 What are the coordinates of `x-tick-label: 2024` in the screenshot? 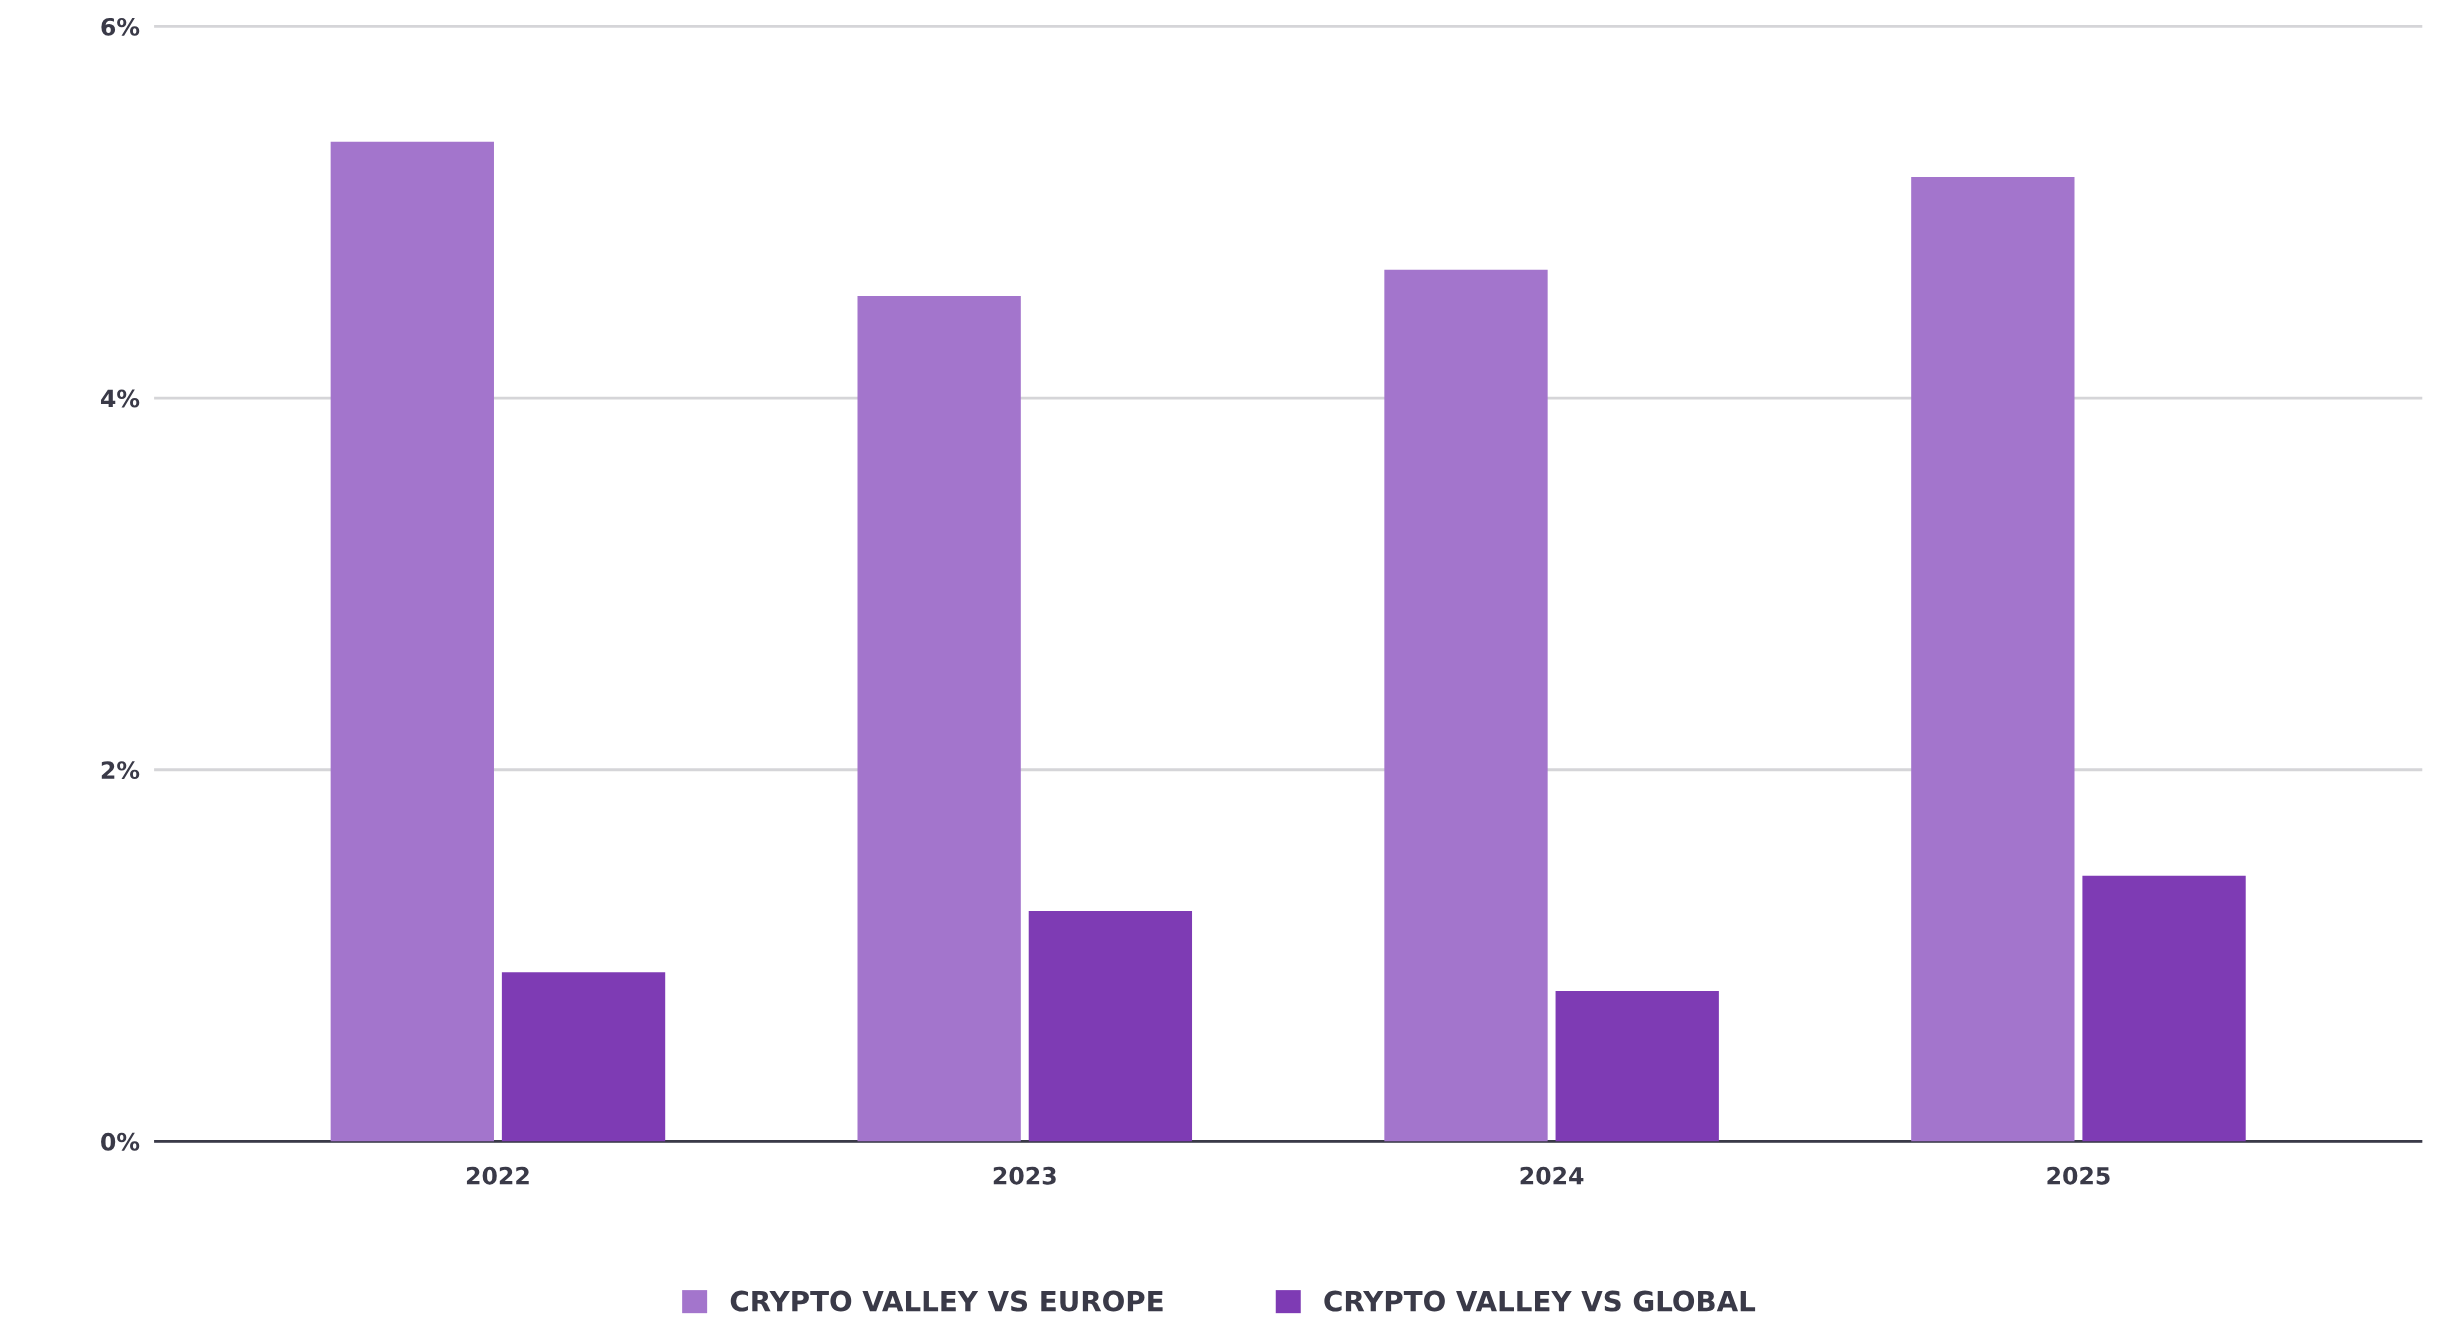 It's located at (1552, 1175).